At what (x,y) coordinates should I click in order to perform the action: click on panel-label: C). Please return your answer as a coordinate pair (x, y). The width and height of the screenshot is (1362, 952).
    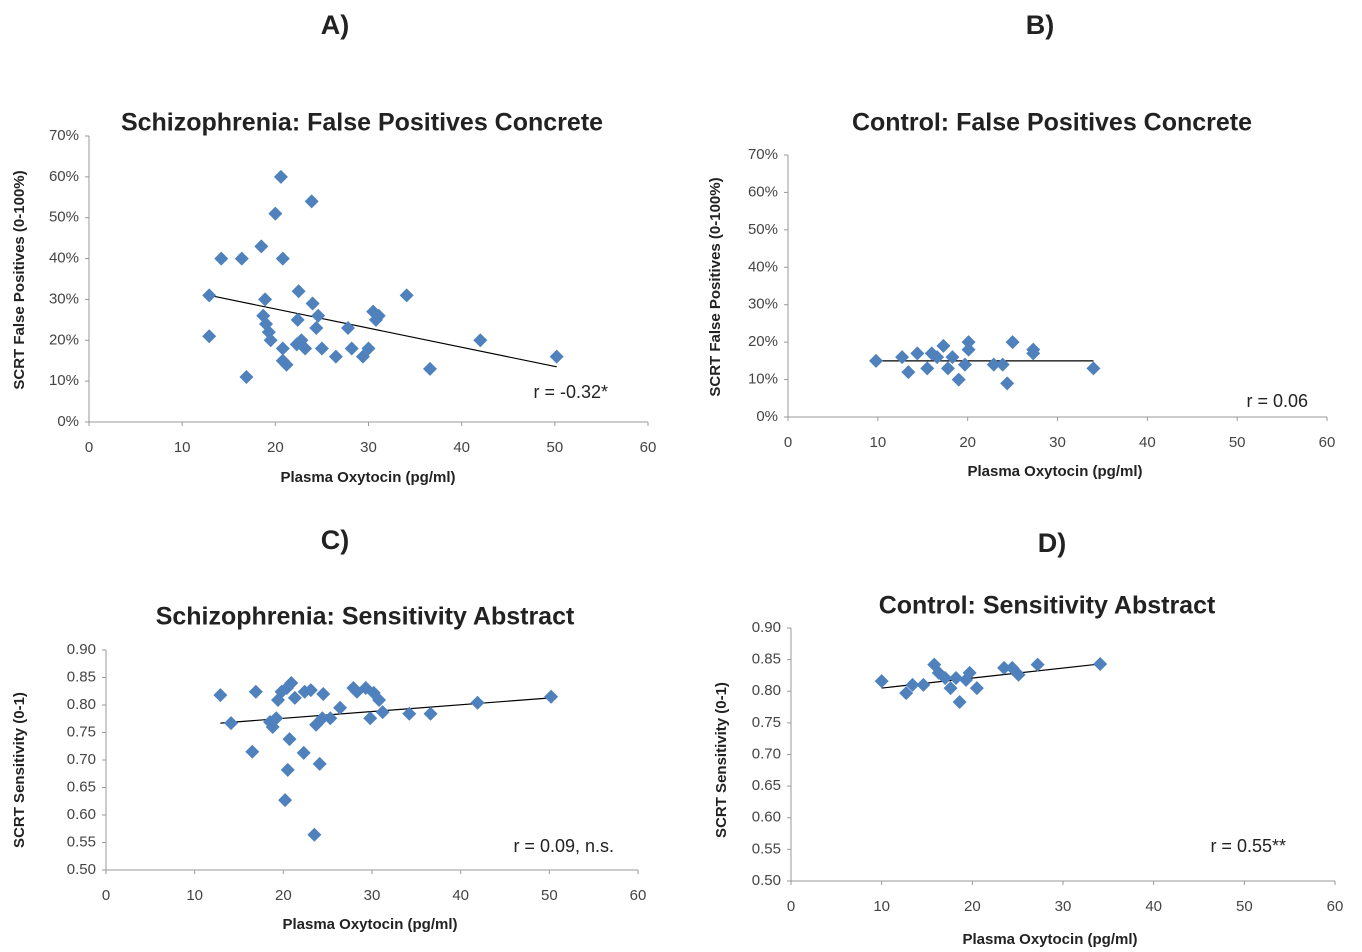
    Looking at the image, I should click on (335, 540).